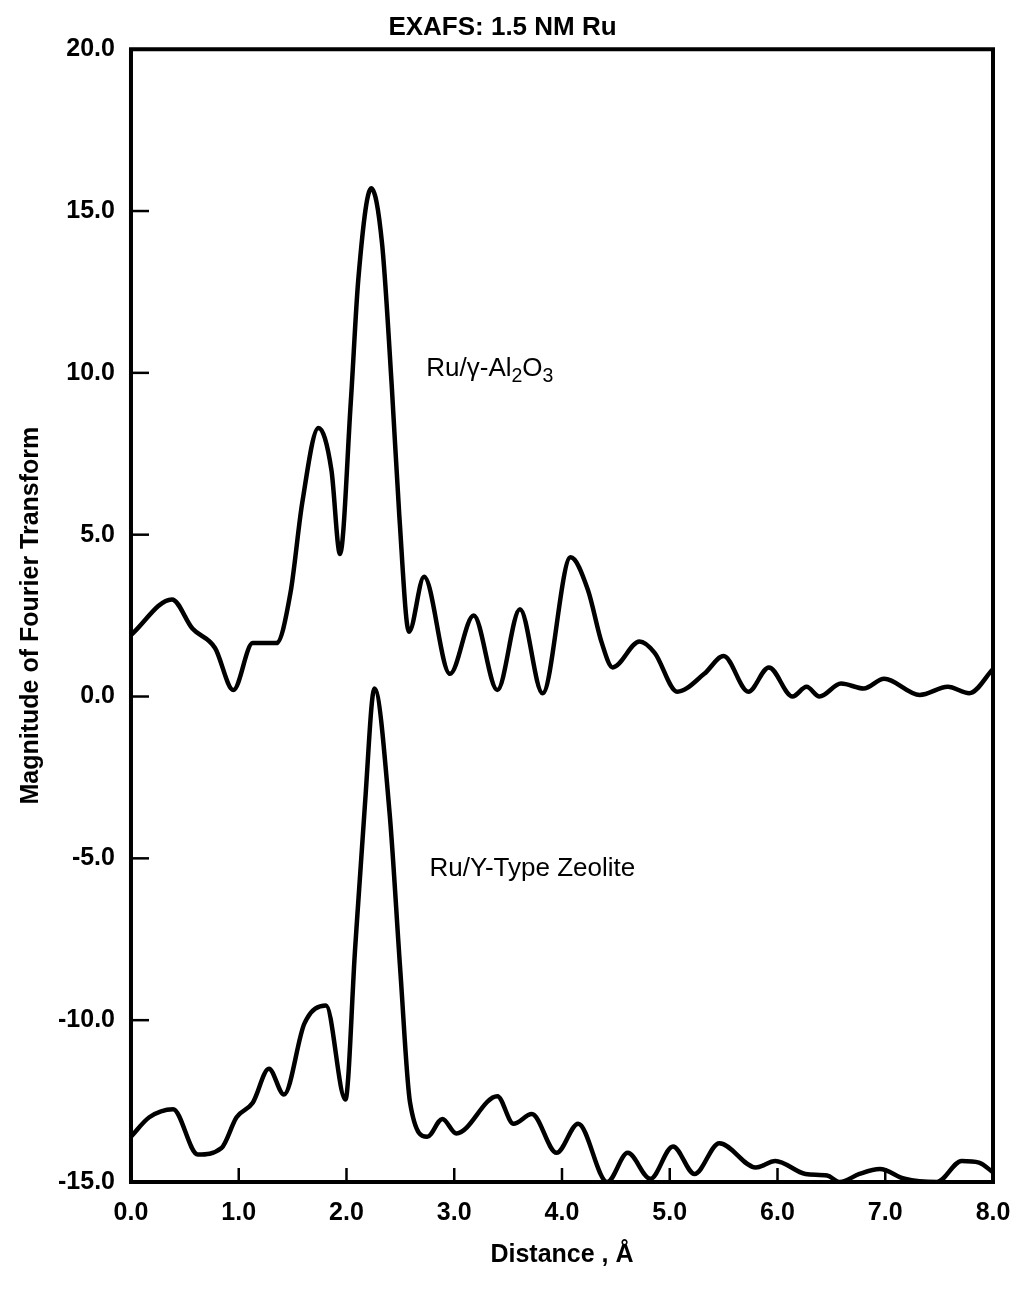  Describe the element at coordinates (346, 1210) in the screenshot. I see `x-tick-label: 2.0` at that location.